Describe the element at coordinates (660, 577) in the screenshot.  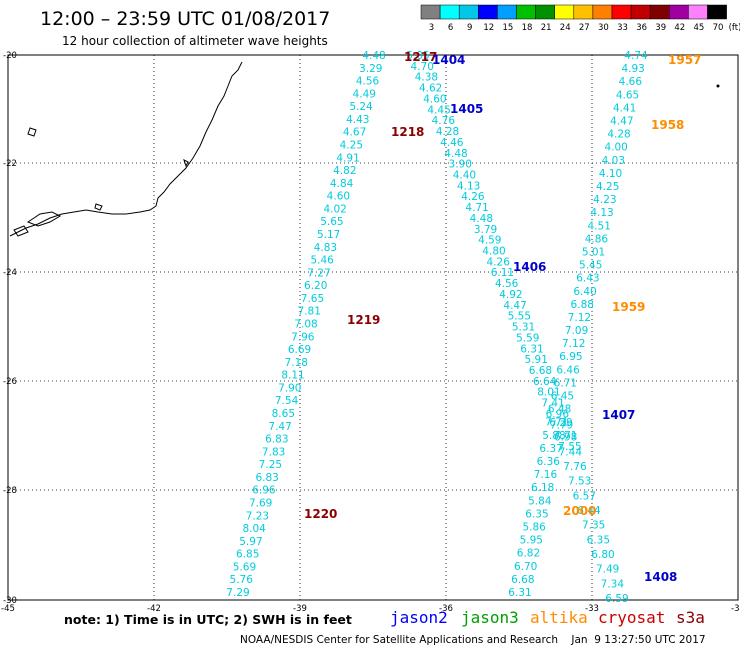
I see `pass-number: 1408` at that location.